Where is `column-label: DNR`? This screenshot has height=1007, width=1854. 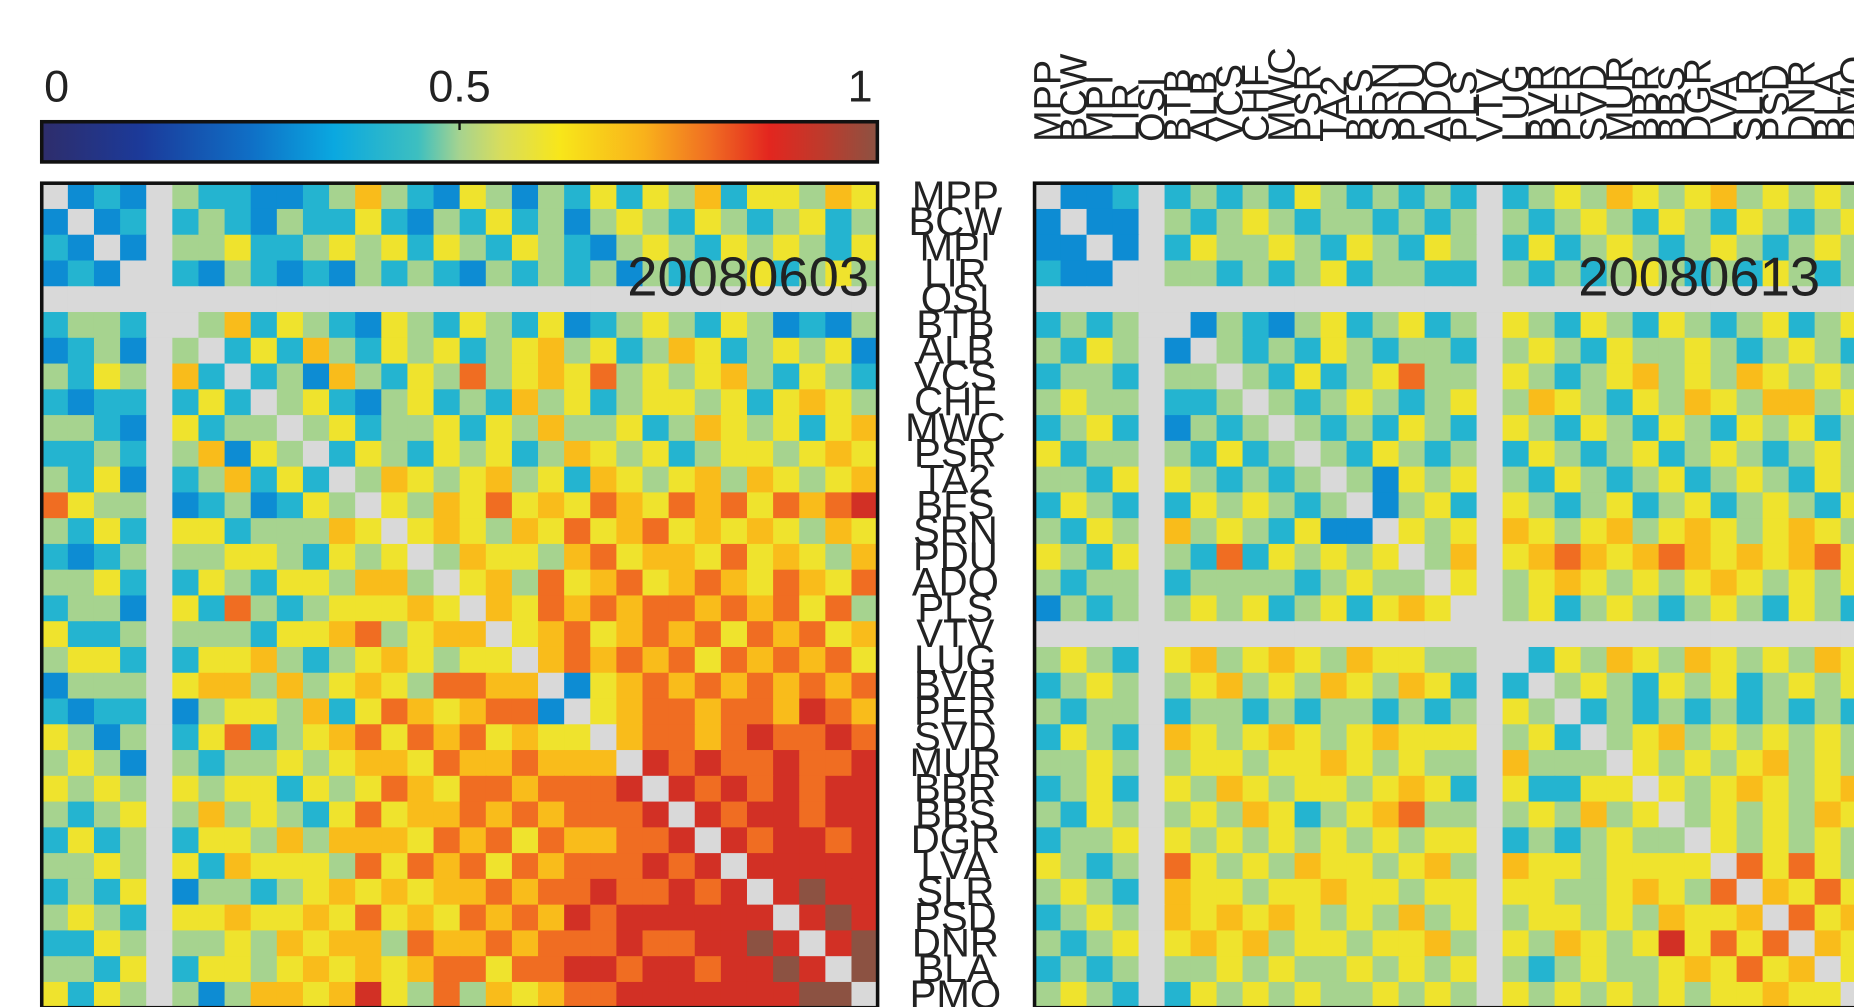 column-label: DNR is located at coordinates (1803, 101).